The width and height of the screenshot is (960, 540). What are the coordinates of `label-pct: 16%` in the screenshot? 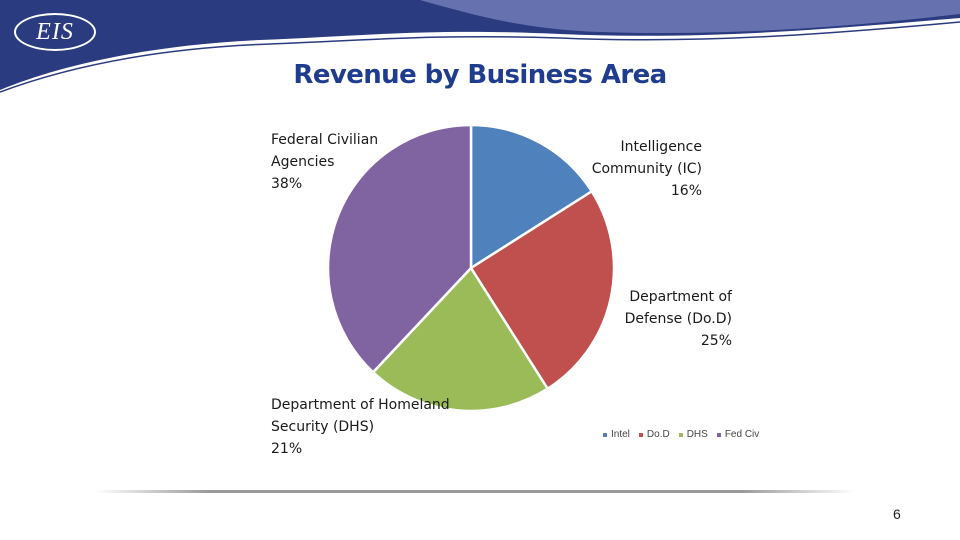 It's located at (686, 191).